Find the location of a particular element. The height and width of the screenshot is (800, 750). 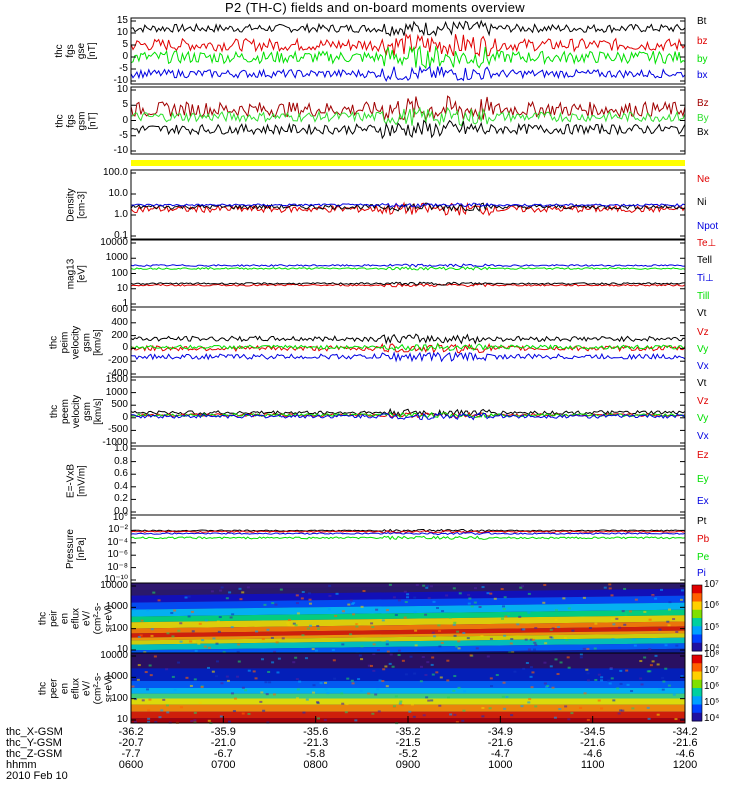

y-tick-label: 1.0 is located at coordinates (121, 214).